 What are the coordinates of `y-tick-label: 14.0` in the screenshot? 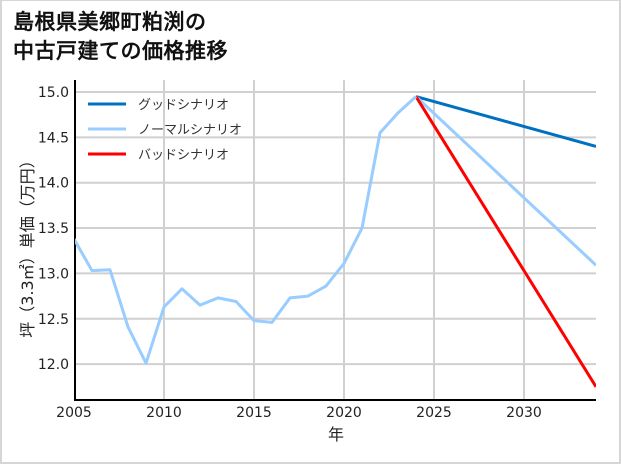 It's located at (53, 184).